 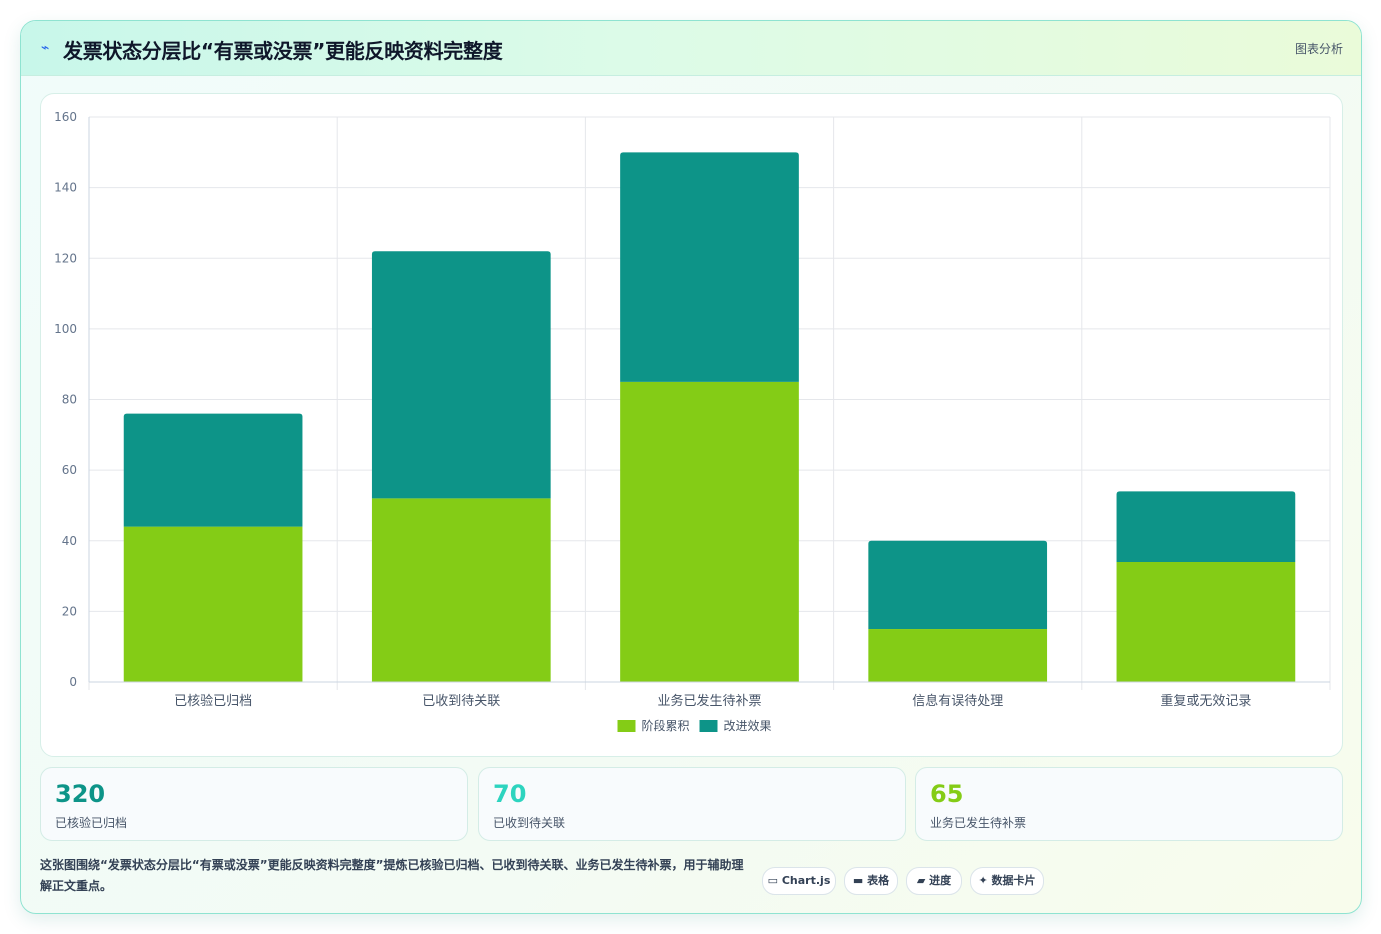 I want to click on x-tick-label: 已核验已归档, so click(x=213, y=701).